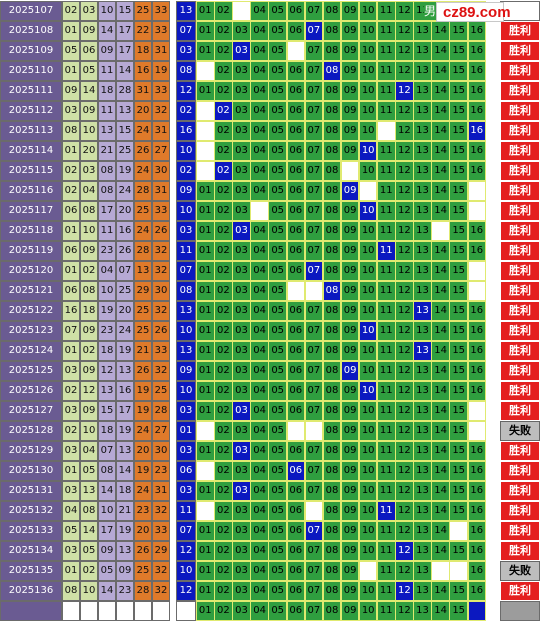  Describe the element at coordinates (125, 231) in the screenshot. I see `red-ball-cell: 16` at that location.